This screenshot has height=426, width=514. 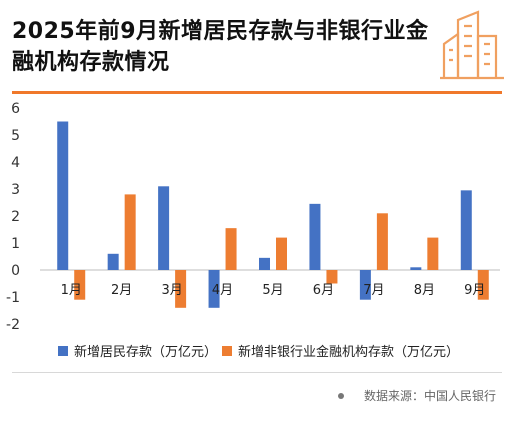 What do you see at coordinates (424, 290) in the screenshot?
I see `x-tick-label: 8月` at bounding box center [424, 290].